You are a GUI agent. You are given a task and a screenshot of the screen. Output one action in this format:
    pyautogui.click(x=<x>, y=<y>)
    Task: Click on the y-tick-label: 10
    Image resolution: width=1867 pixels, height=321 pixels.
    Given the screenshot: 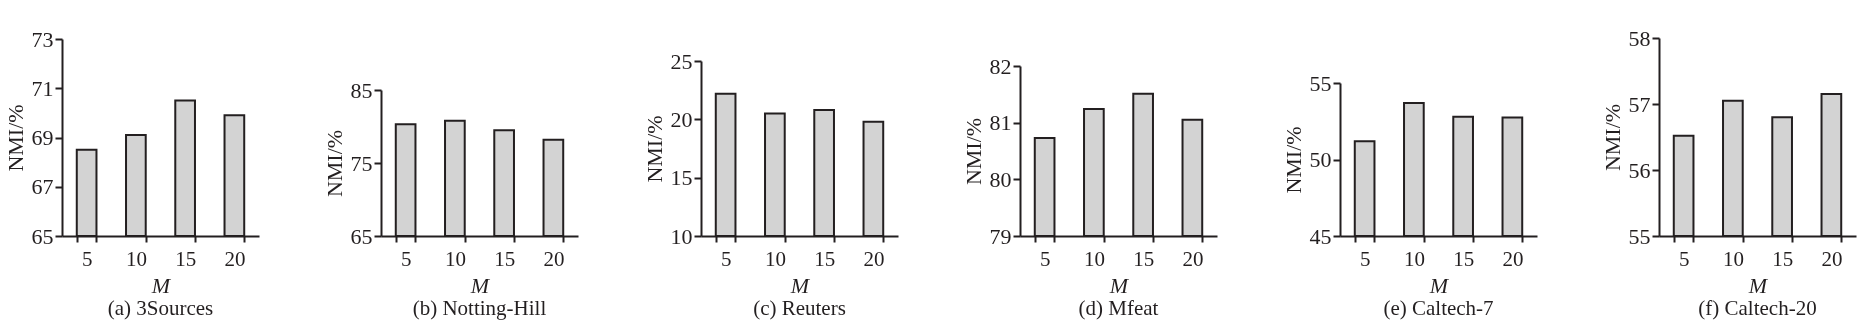 What is the action you would take?
    pyautogui.click(x=681, y=236)
    